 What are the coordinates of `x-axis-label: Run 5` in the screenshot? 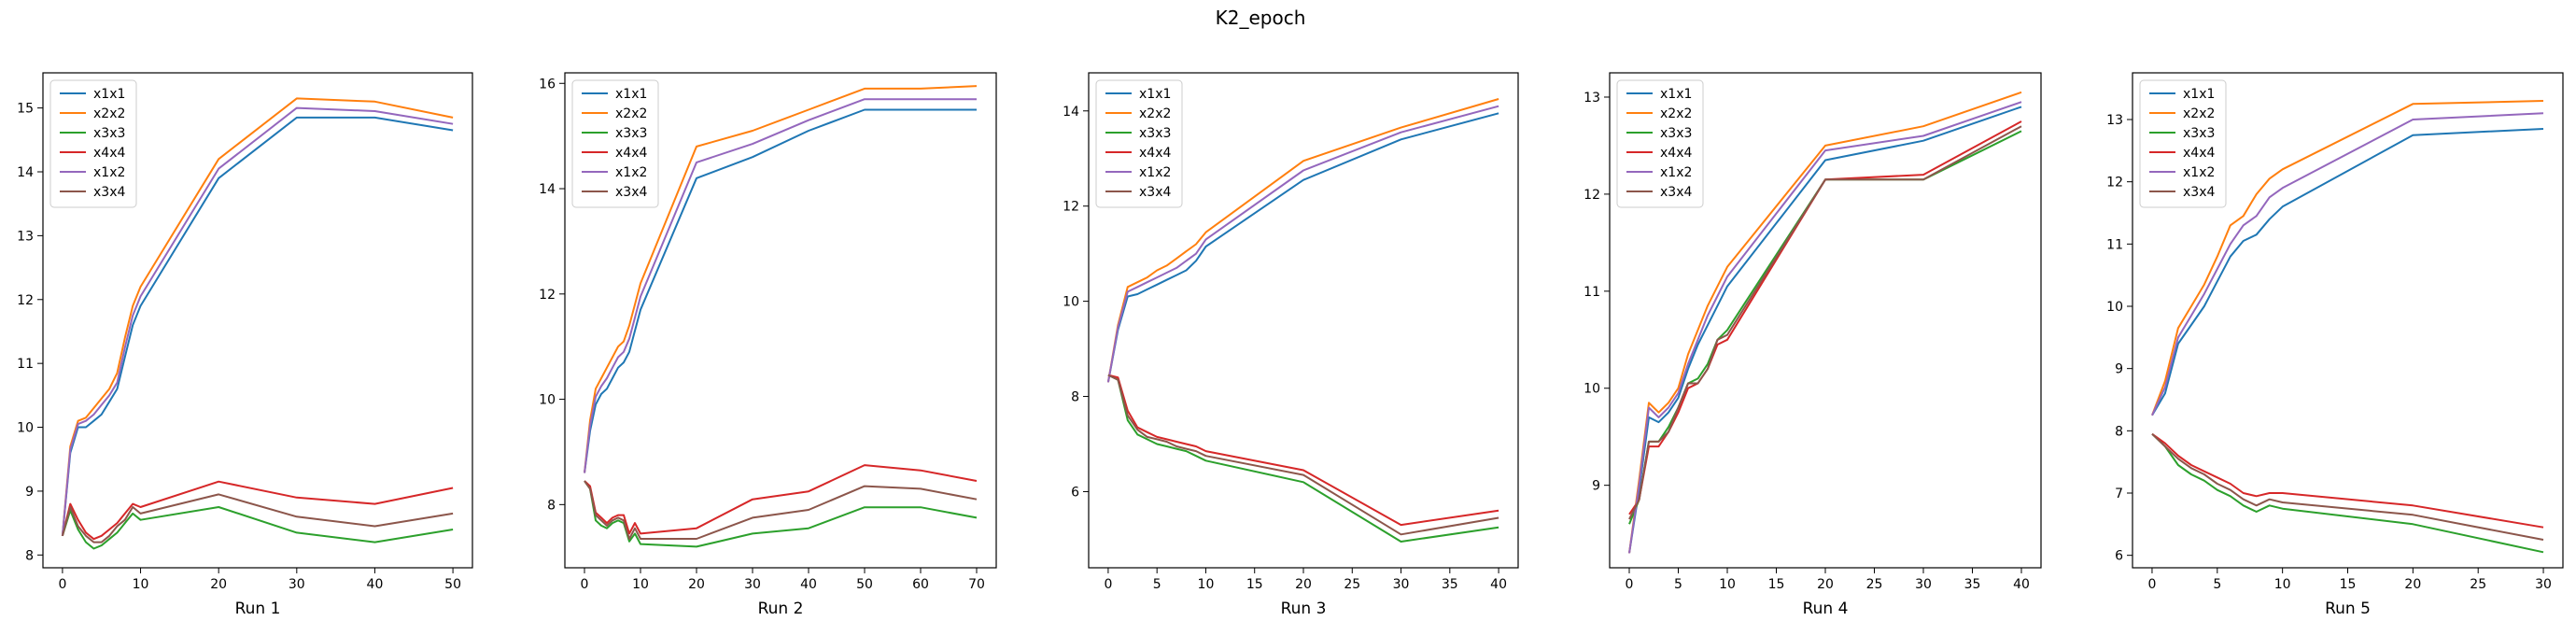 It's located at (2348, 609).